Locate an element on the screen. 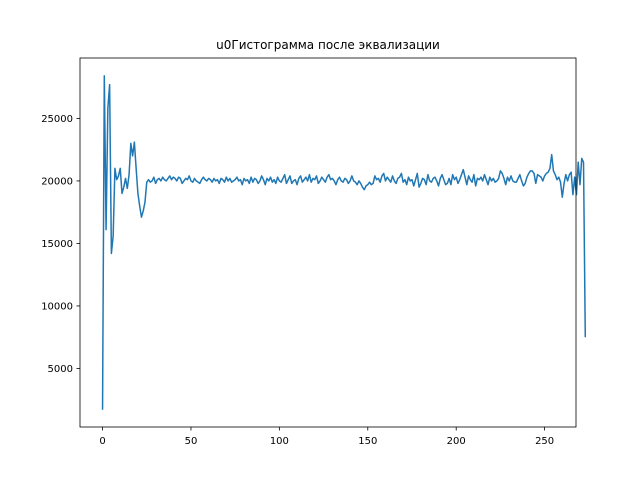 This screenshot has width=640, height=480. chart-title: u0Гистограмма после эквализации is located at coordinates (328, 45).